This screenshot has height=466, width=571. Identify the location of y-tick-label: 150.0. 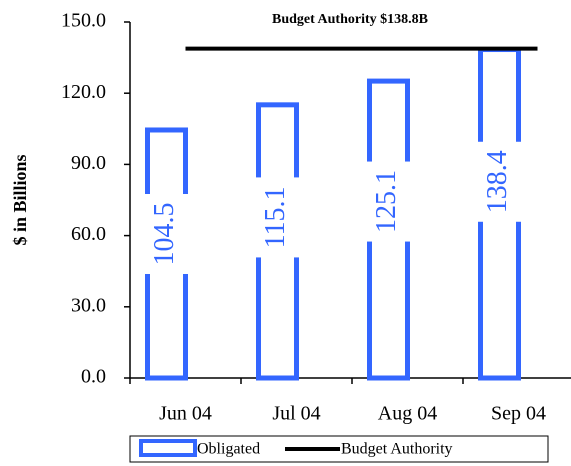
(83, 21).